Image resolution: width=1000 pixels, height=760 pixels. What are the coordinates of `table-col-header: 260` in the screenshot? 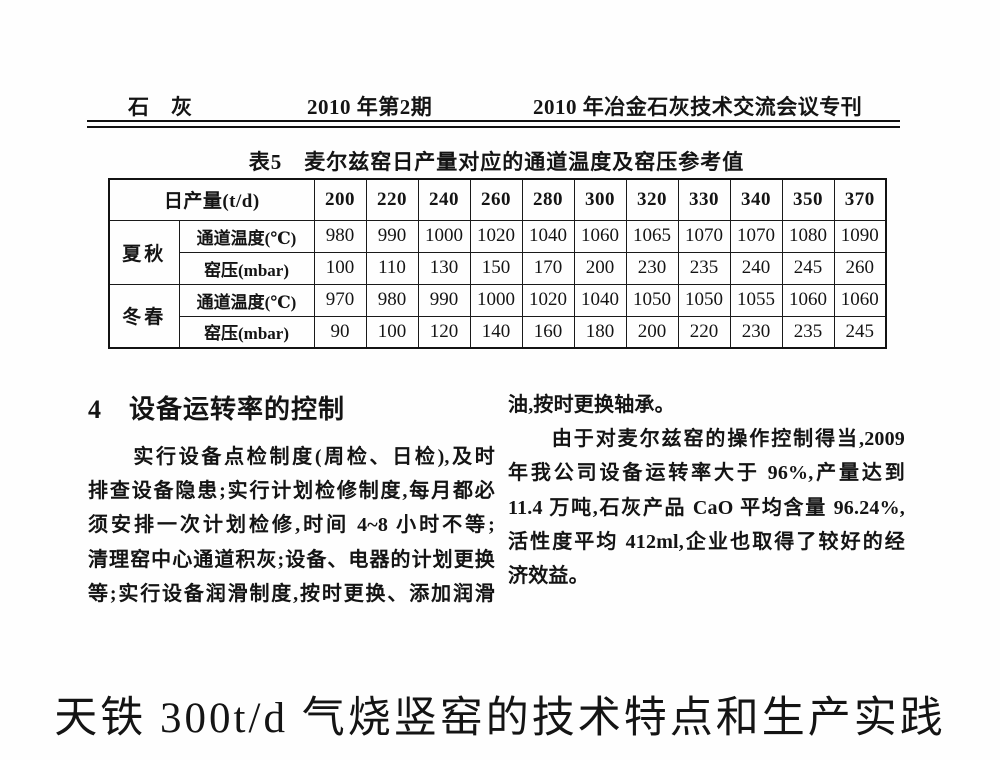 It's located at (496, 199).